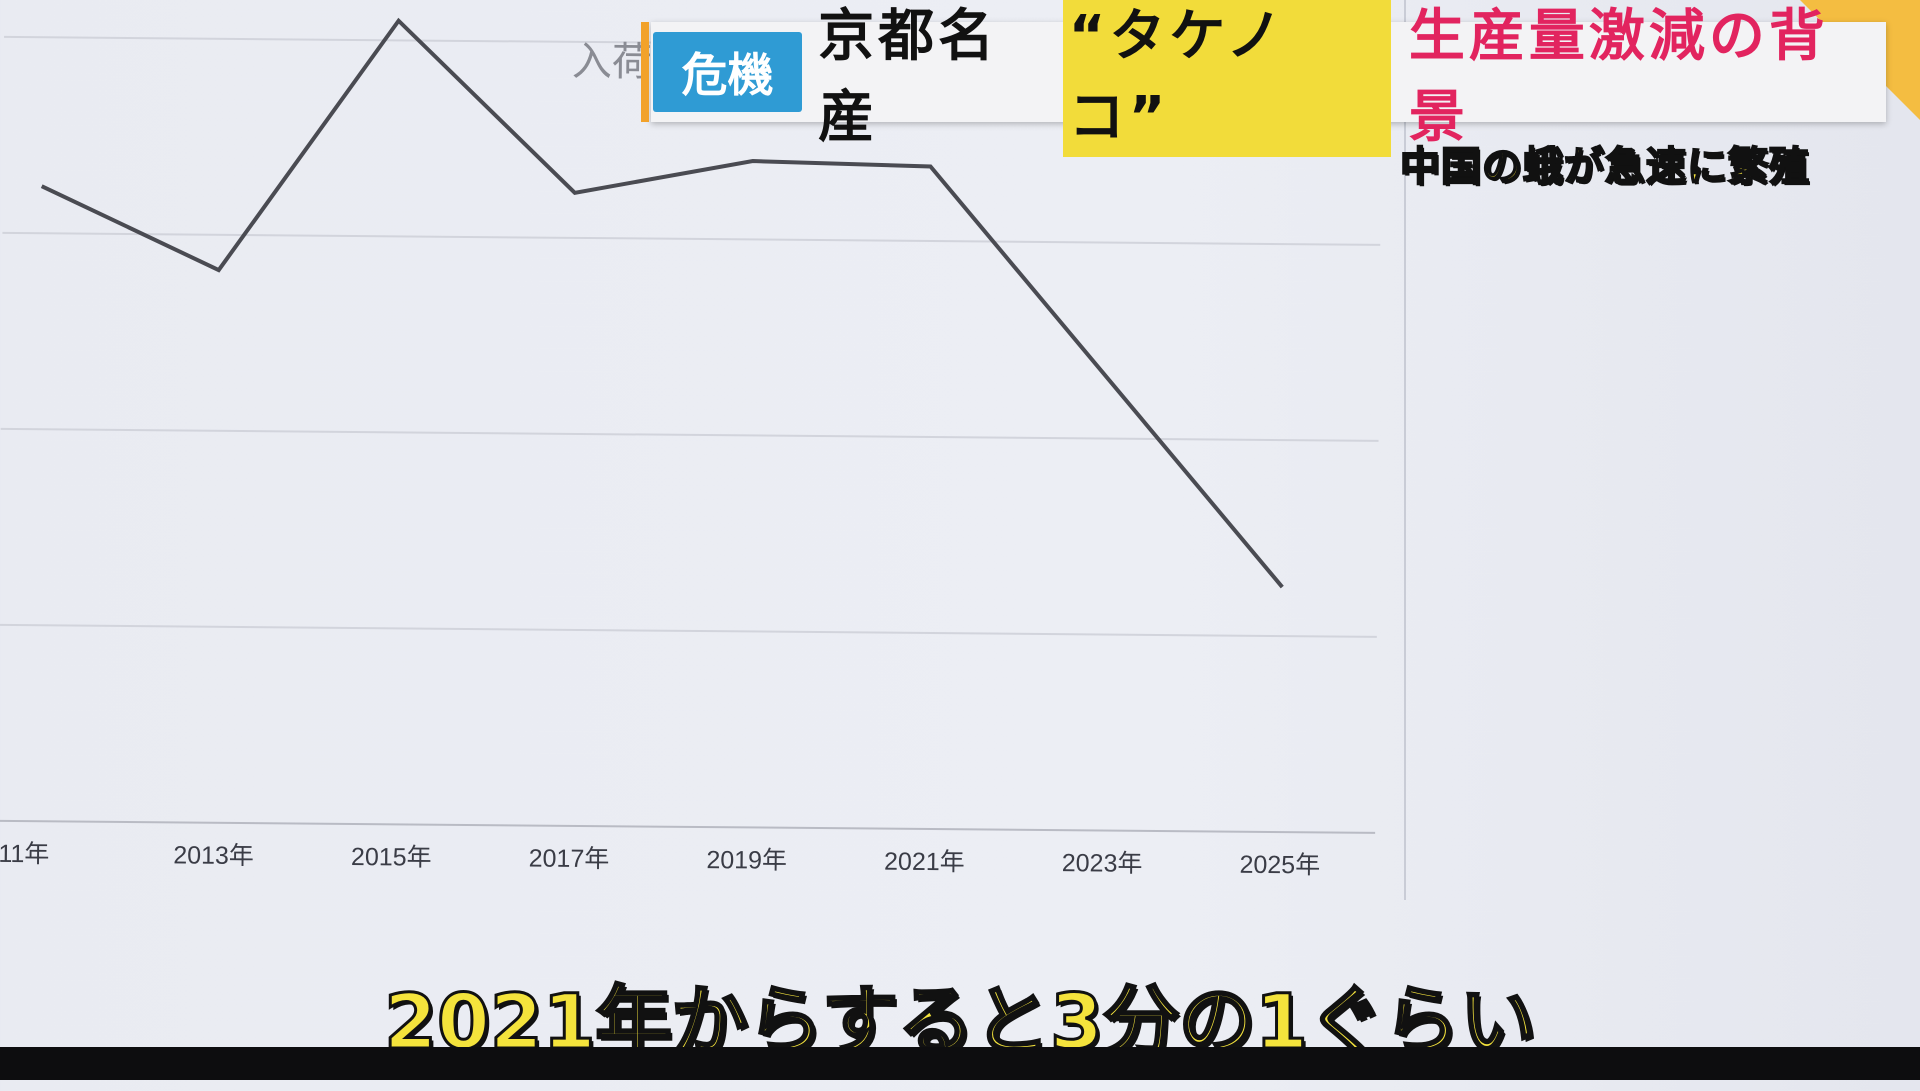 The width and height of the screenshot is (1920, 1091). Describe the element at coordinates (746, 858) in the screenshot. I see `x-tick-label: 2019年` at that location.